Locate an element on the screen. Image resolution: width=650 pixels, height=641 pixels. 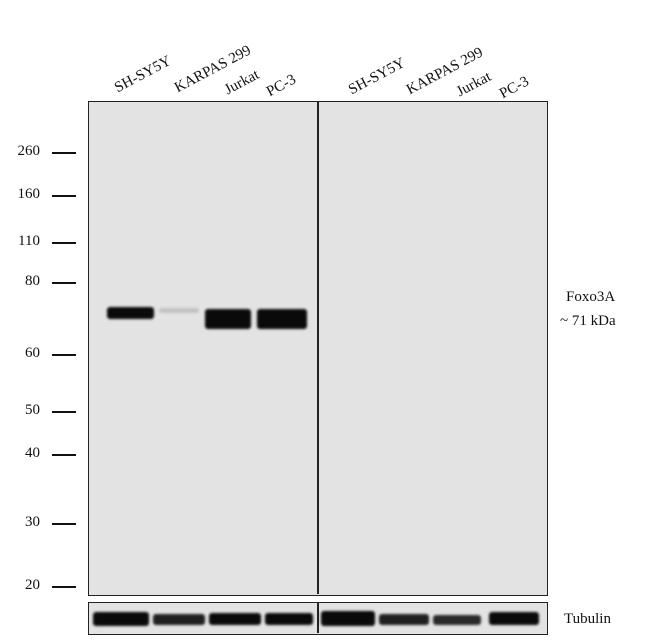
mw-label-260: 260 is located at coordinates (29, 151).